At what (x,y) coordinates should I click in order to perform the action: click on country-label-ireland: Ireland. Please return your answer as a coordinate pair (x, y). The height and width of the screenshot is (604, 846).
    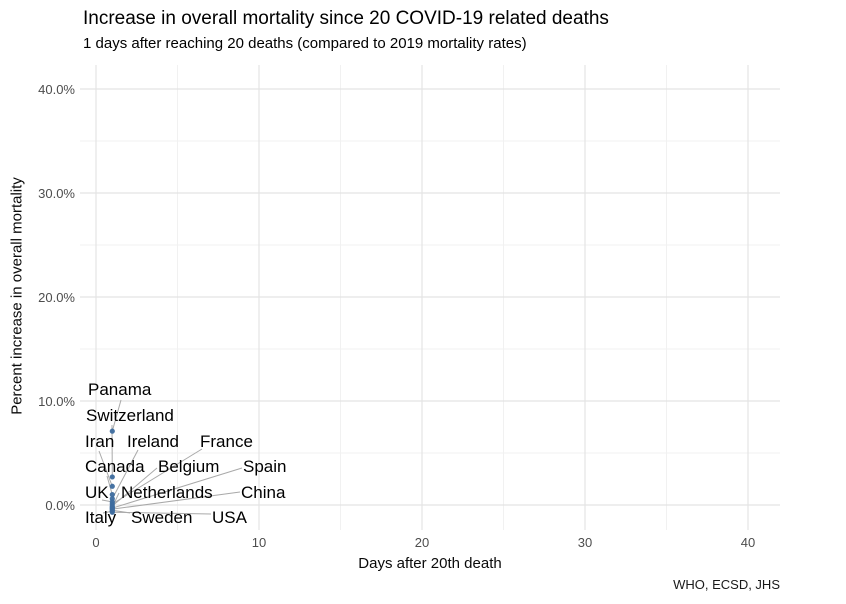
    Looking at the image, I should click on (153, 441).